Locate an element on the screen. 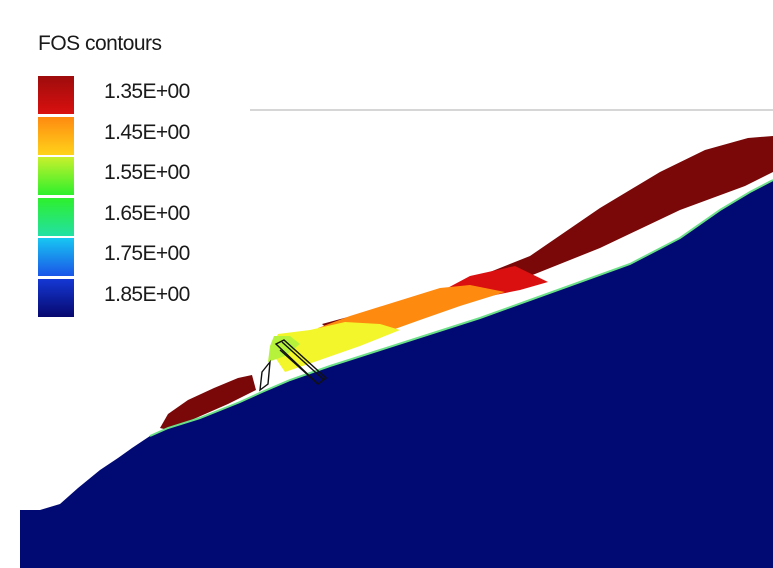 The height and width of the screenshot is (568, 773). legend-label: 1.75E+00 is located at coordinates (147, 253).